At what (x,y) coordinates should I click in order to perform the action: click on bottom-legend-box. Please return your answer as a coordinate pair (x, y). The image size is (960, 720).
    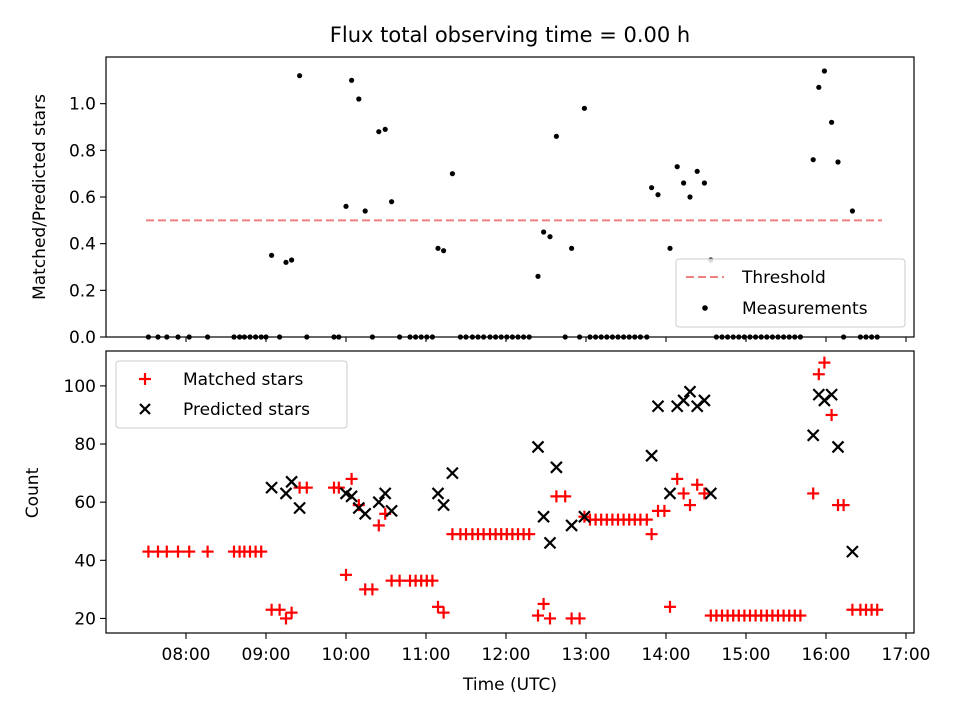
    Looking at the image, I should click on (231, 394).